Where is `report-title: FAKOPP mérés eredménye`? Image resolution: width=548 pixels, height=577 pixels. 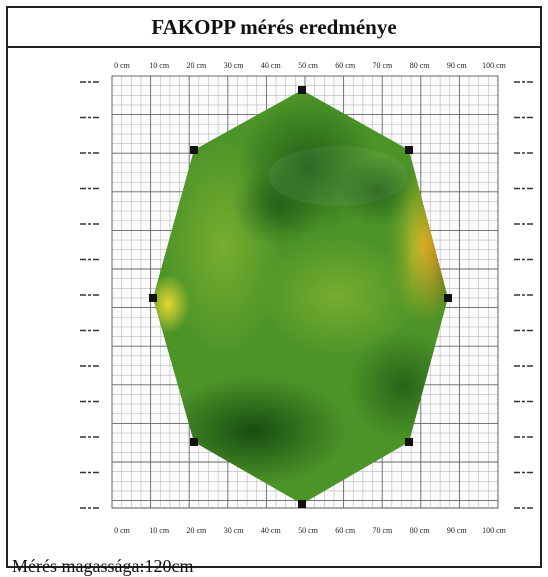 report-title: FAKOPP mérés eredménye is located at coordinates (274, 28).